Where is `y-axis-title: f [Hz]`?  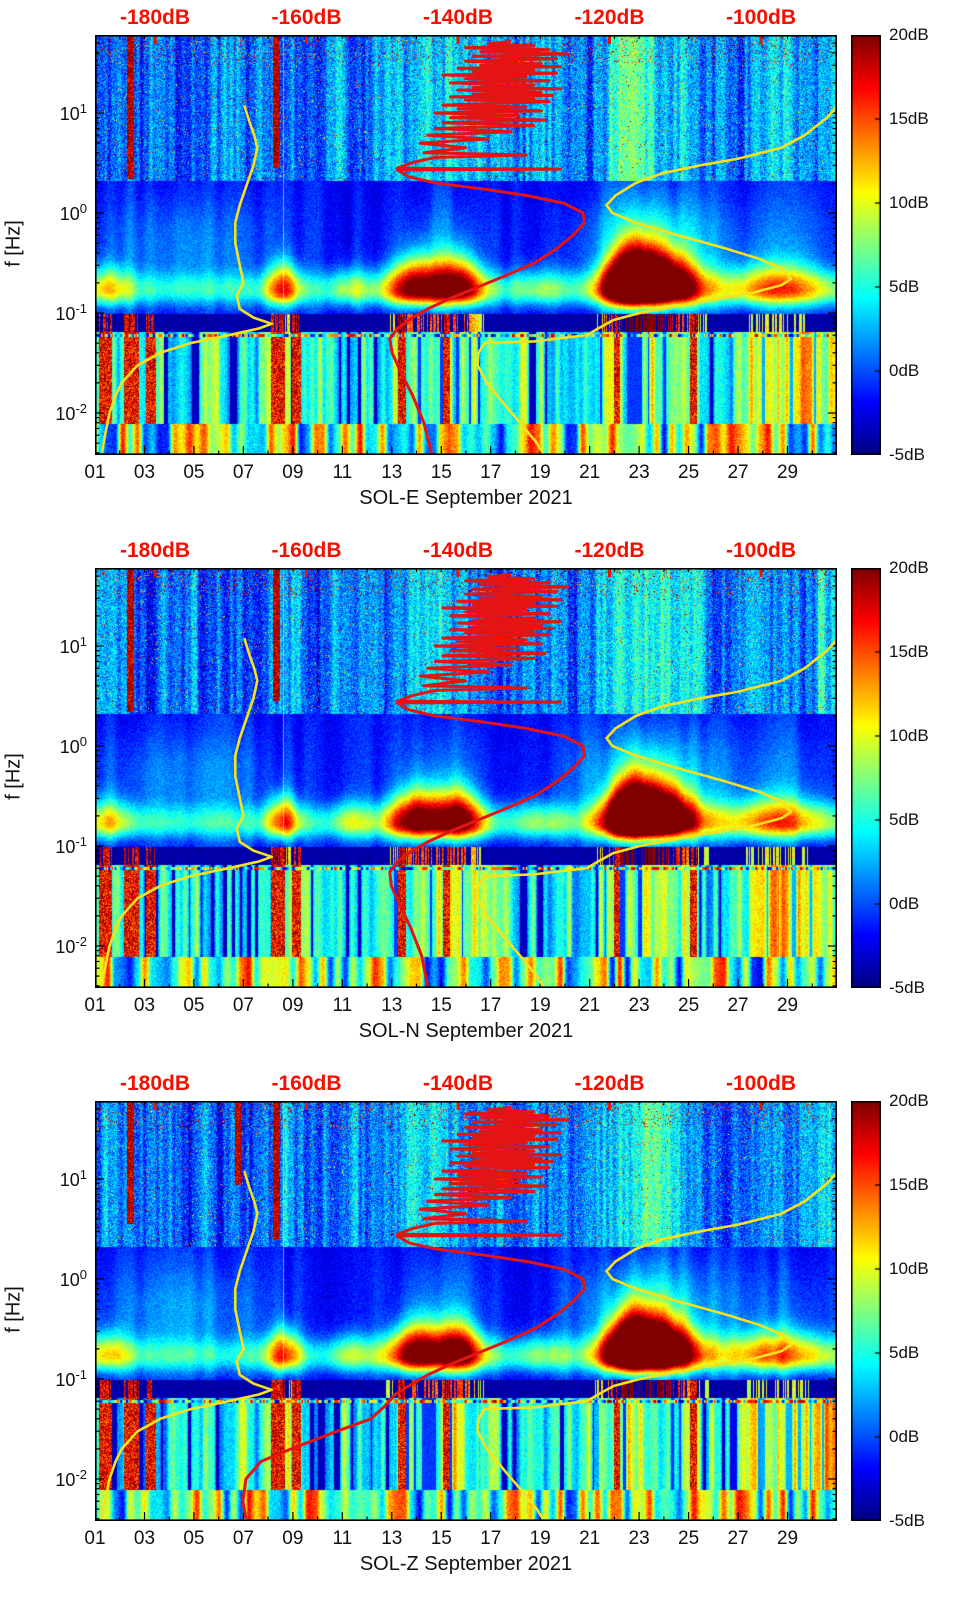 y-axis-title: f [Hz] is located at coordinates (13, 1309).